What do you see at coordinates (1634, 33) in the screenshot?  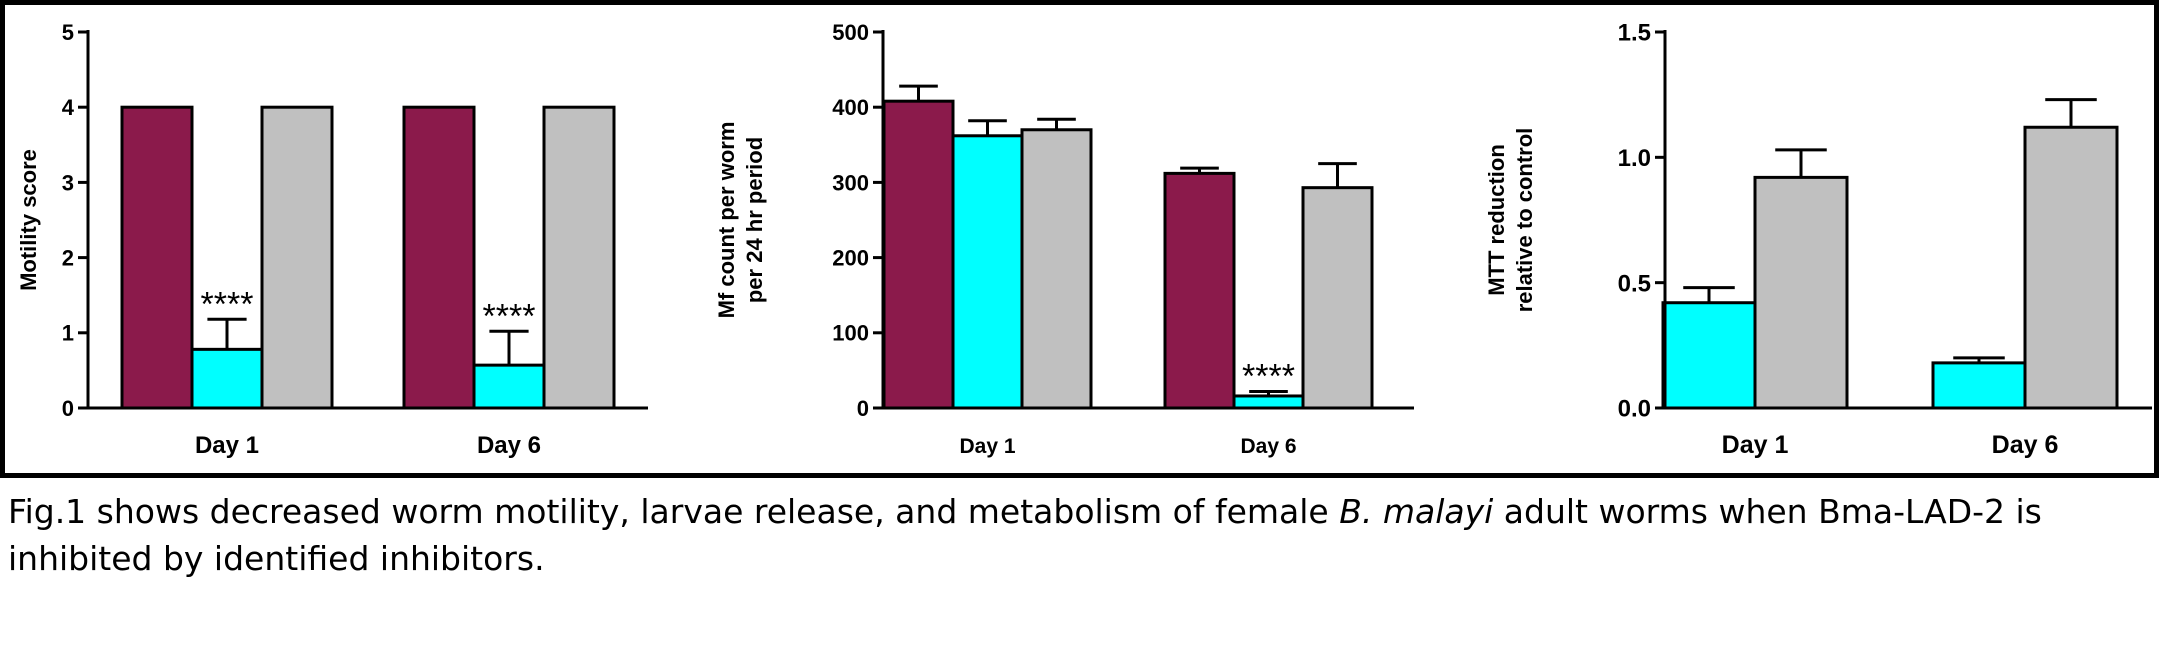 I see `y-tick-label: 1.5` at bounding box center [1634, 33].